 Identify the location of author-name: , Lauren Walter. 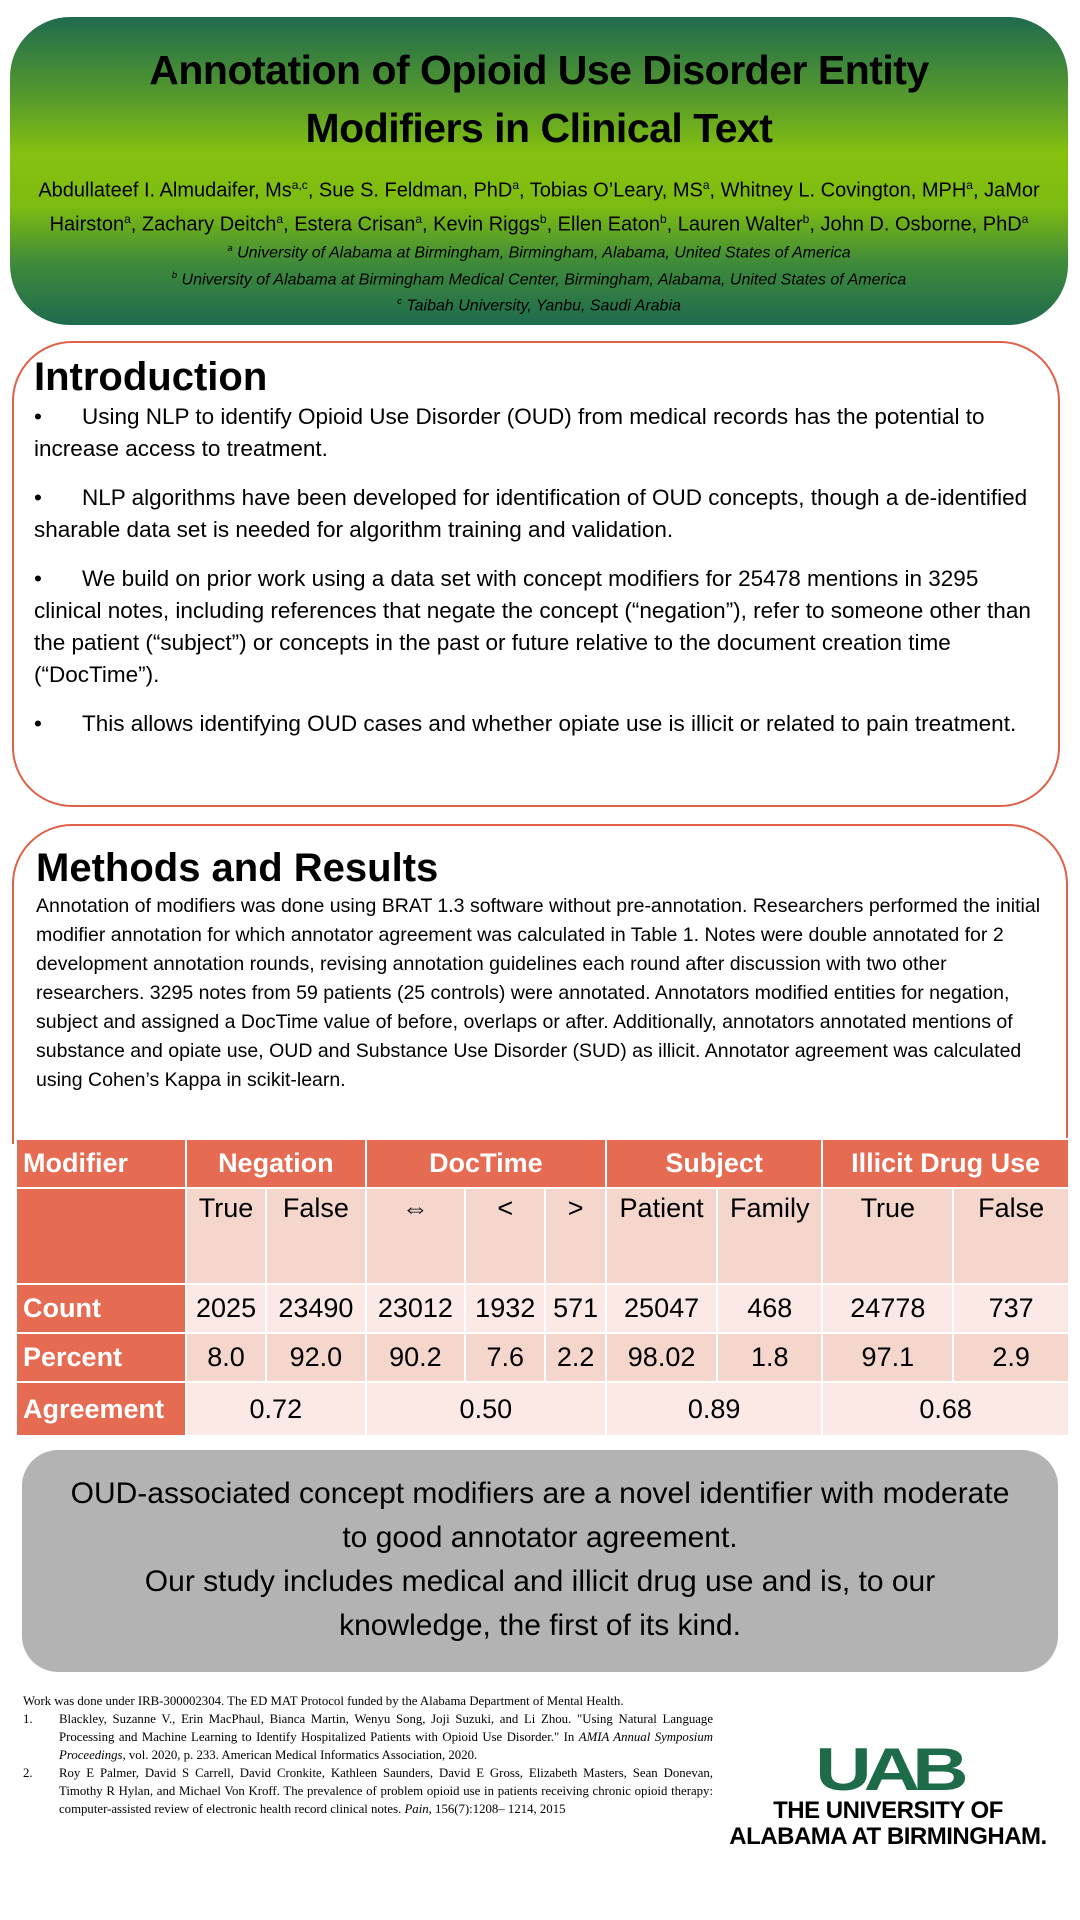
(734, 224).